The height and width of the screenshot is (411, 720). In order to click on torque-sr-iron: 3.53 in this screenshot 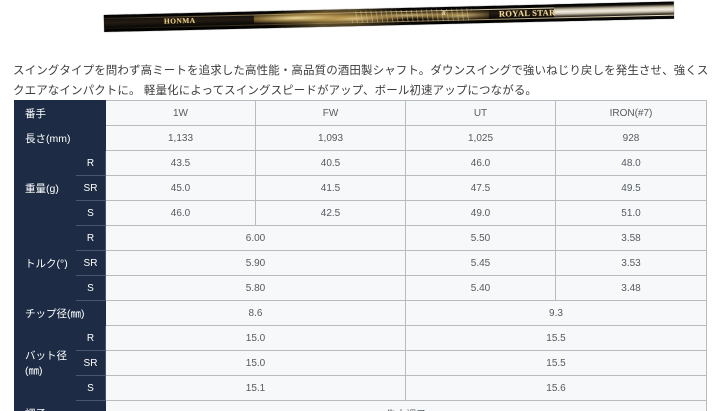, I will do `click(631, 263)`.